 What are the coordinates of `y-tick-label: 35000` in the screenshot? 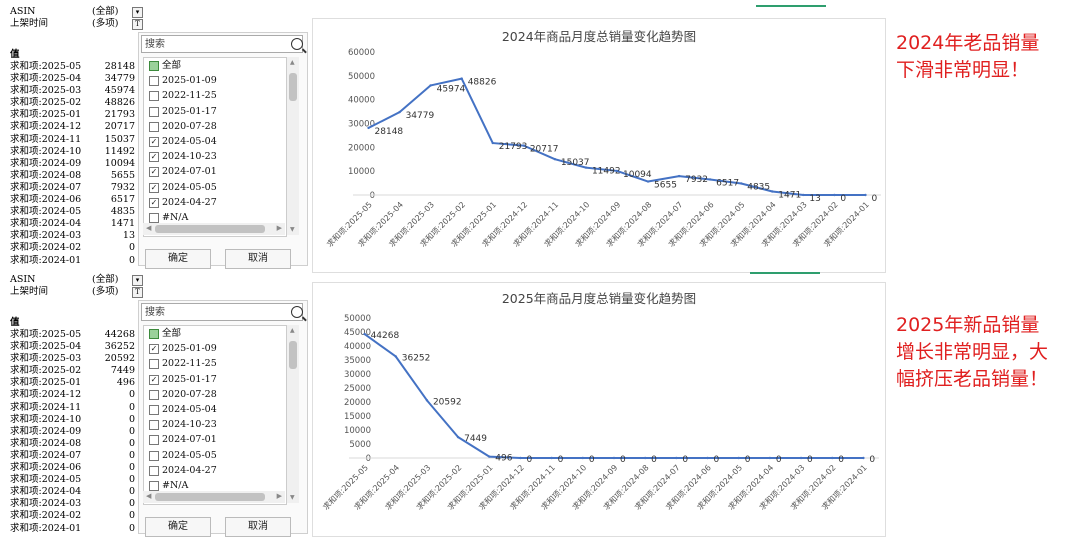 It's located at (357, 361).